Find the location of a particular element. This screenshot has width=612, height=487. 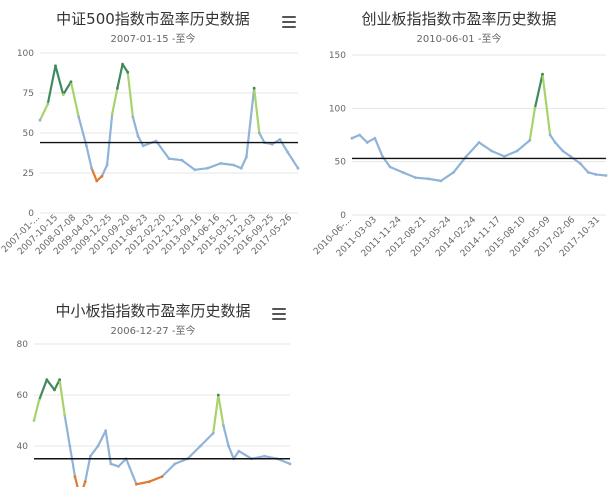

y-tick-label: 75 is located at coordinates (28, 94).